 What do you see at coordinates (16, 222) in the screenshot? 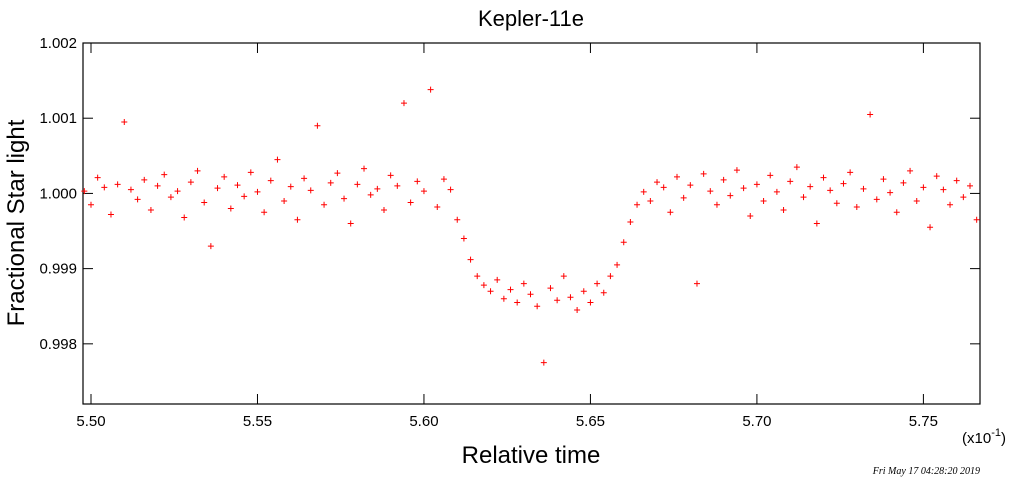
I see `y-axis-label: Fractional Star light` at bounding box center [16, 222].